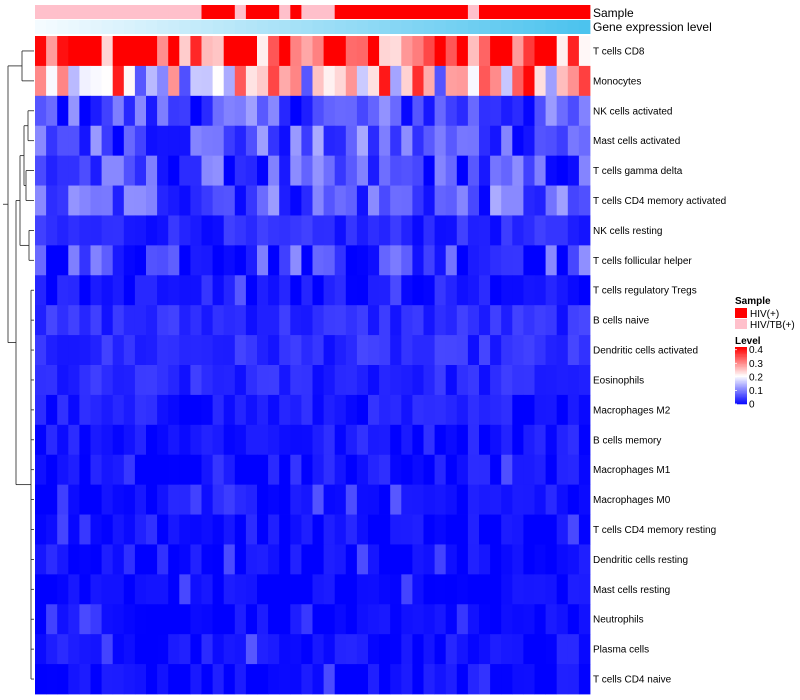  Describe the element at coordinates (18, 365) in the screenshot. I see `row-dendrogram` at that location.